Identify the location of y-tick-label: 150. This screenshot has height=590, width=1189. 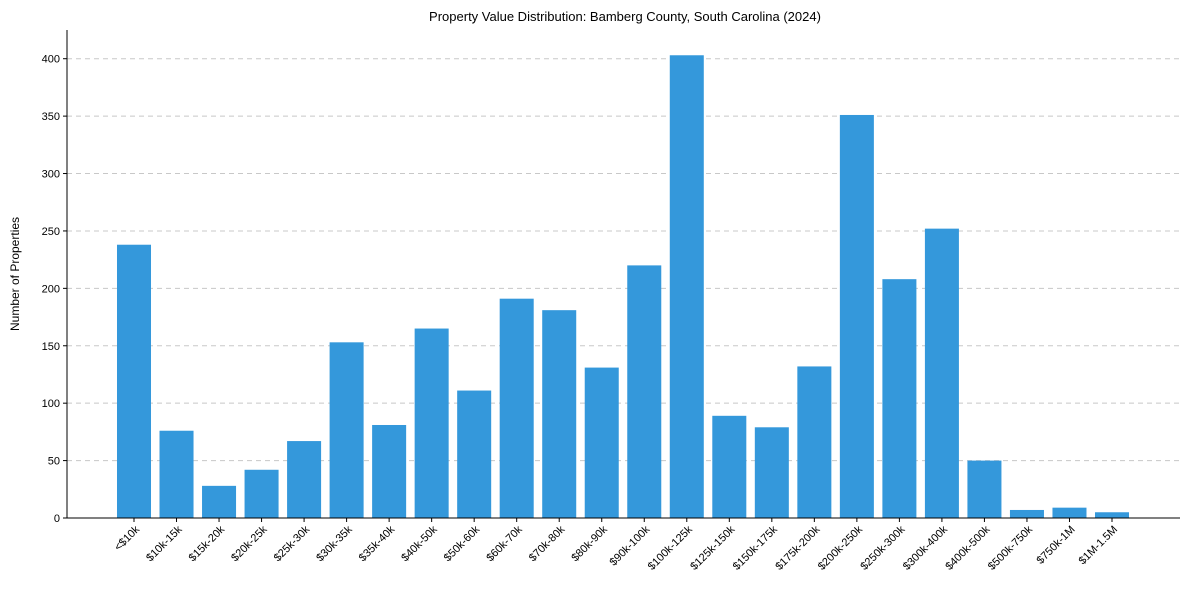
(51, 347).